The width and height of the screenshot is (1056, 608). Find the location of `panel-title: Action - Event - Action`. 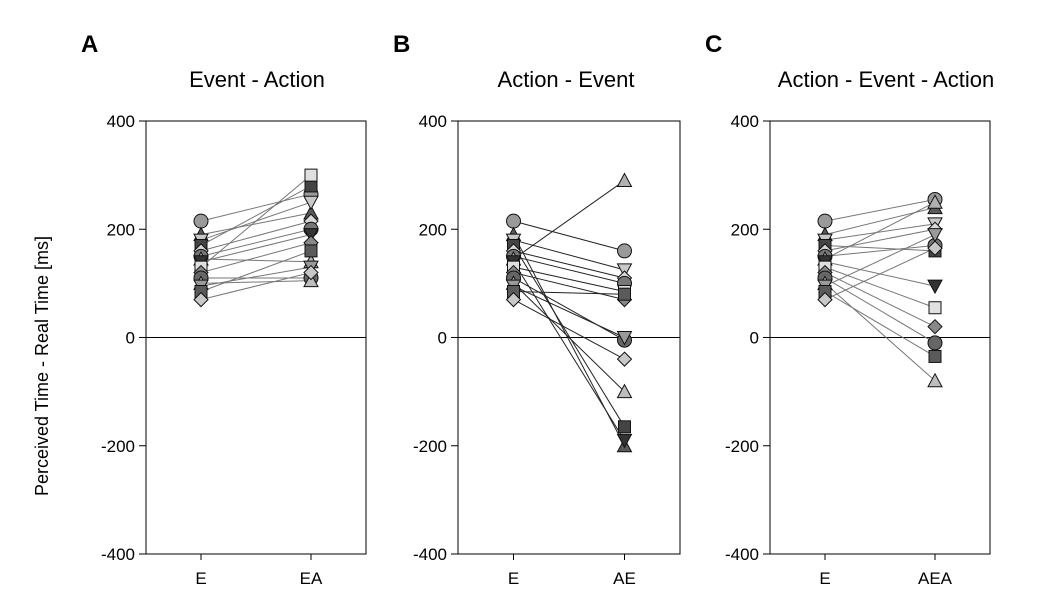

panel-title: Action - Event - Action is located at coordinates (886, 79).